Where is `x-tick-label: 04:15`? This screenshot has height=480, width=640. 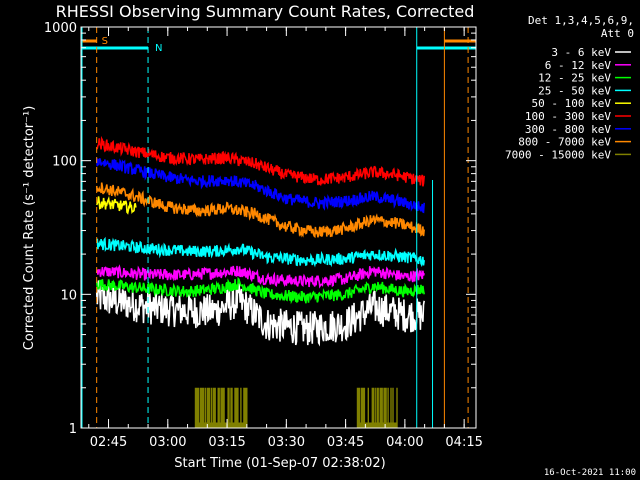
x-tick-label: 04:15 is located at coordinates (463, 442).